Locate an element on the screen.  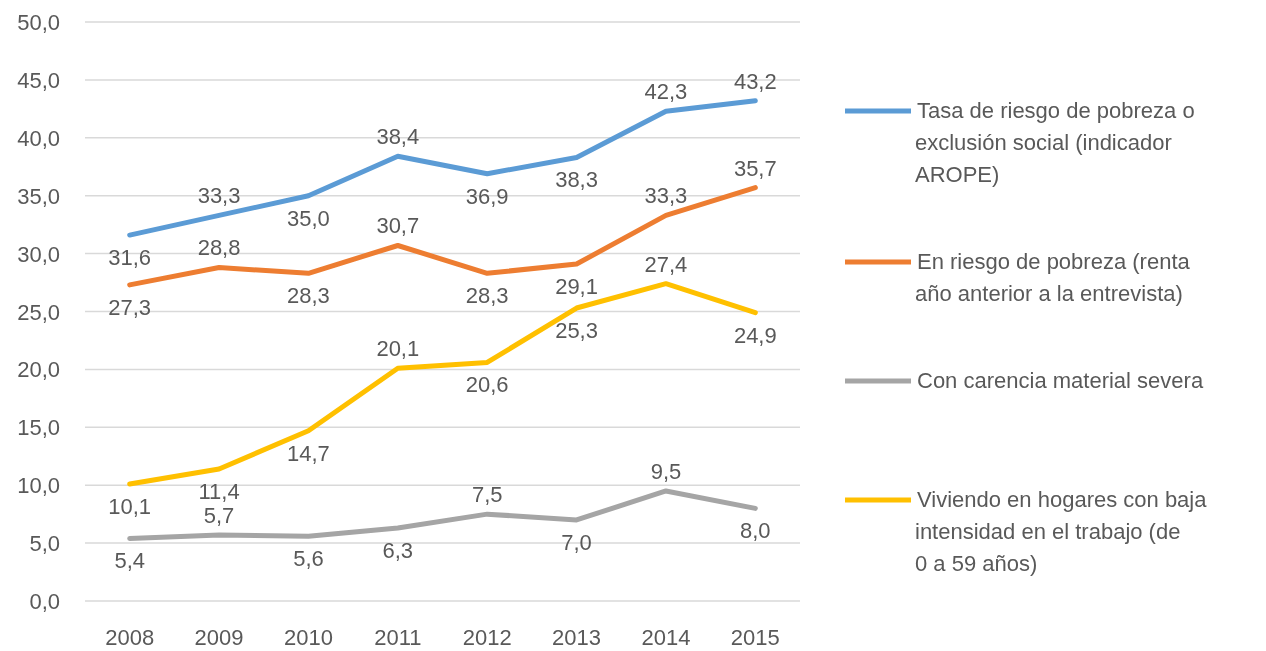
data-label: 20,1 is located at coordinates (398, 349).